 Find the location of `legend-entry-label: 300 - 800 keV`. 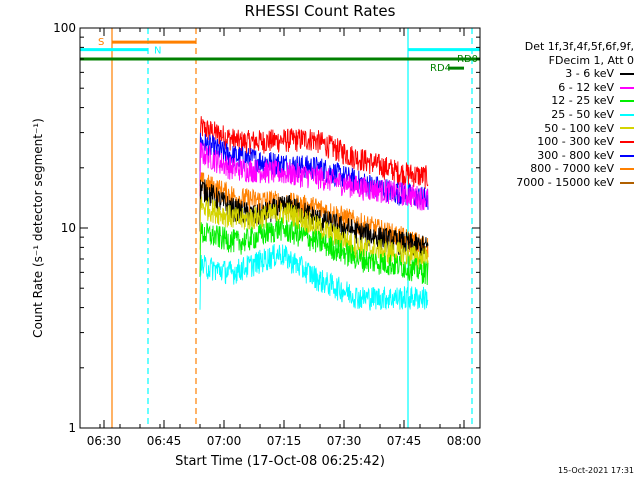

legend-entry-label: 300 - 800 keV is located at coordinates (575, 155).